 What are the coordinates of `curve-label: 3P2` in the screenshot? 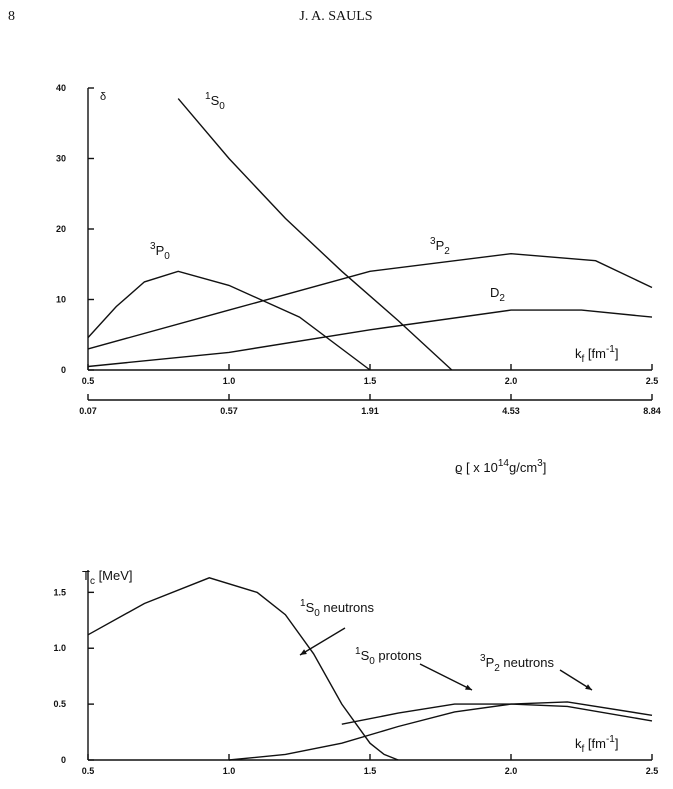 It's located at (440, 246).